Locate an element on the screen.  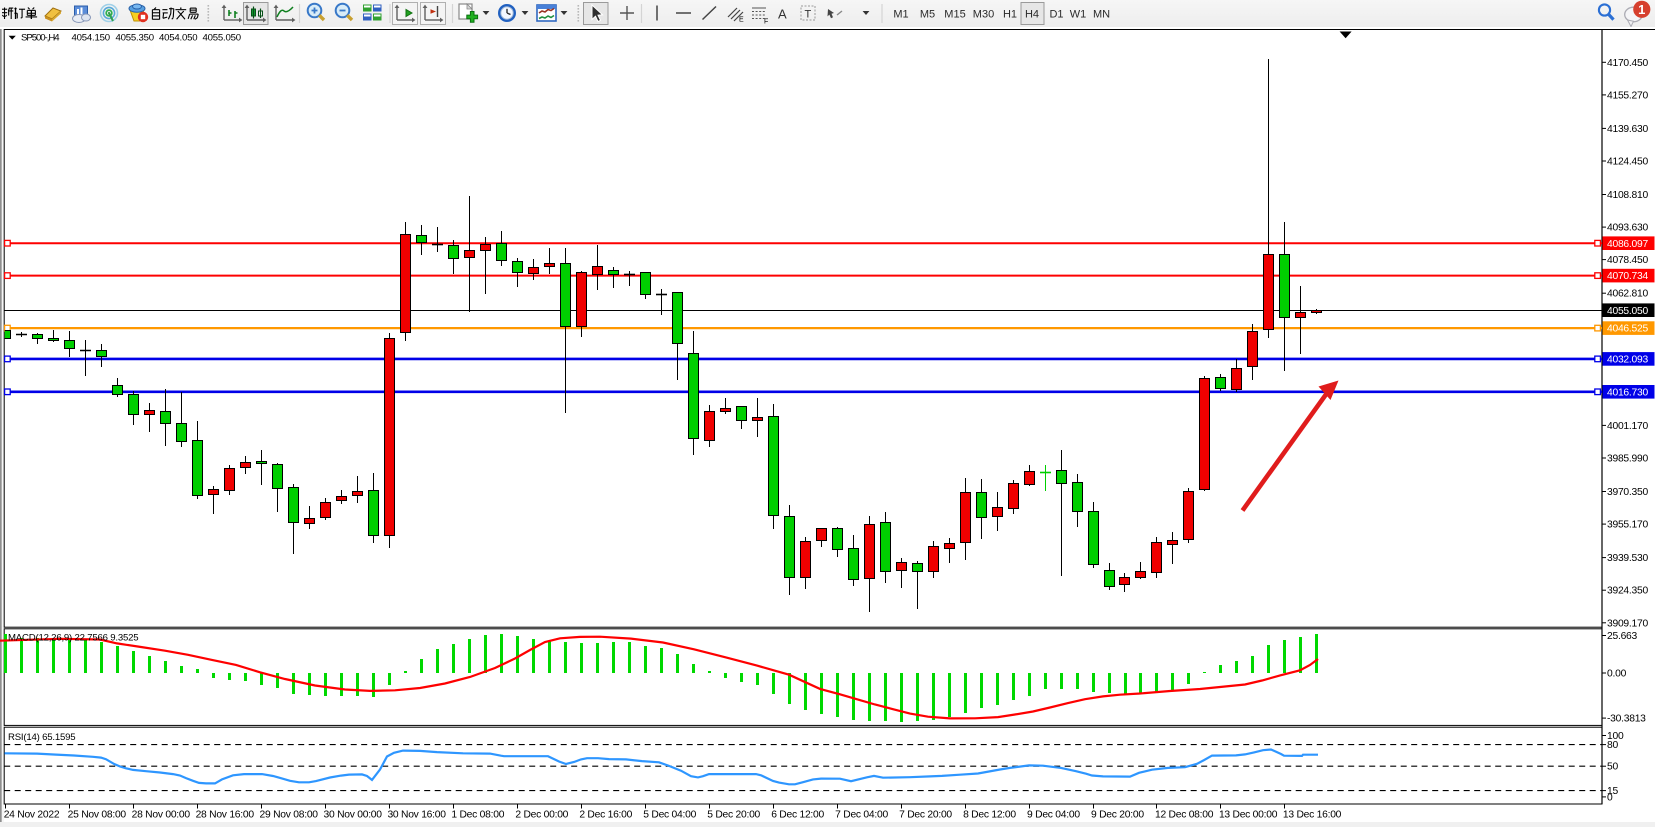
svg-text: 4055.350 is located at coordinates (135, 37).